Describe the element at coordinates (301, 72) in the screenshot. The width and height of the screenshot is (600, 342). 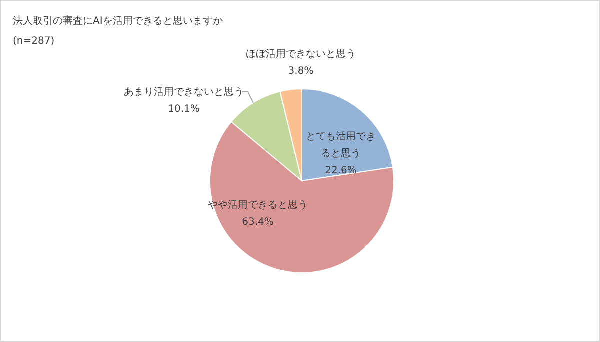
I see `data-label: 3.8%` at that location.